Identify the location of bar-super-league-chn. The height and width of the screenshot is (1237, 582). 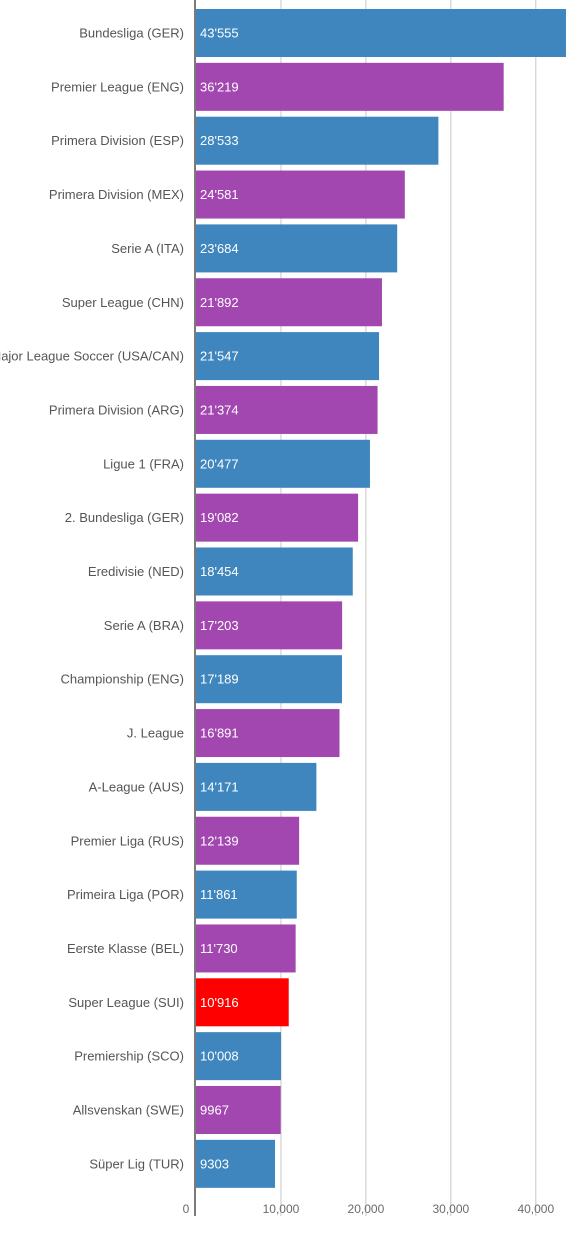
(289, 302).